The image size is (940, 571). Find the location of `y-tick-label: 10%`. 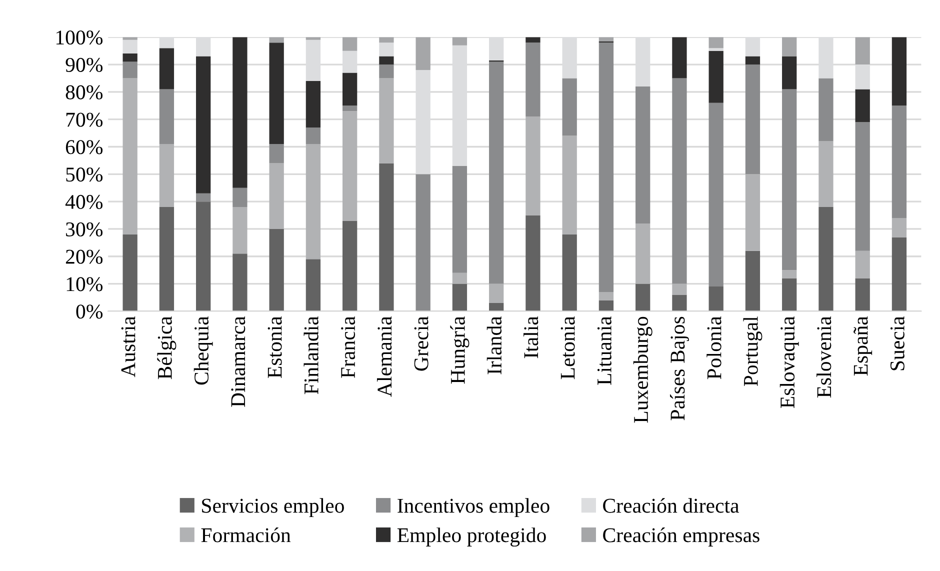

y-tick-label: 10% is located at coordinates (84, 284).